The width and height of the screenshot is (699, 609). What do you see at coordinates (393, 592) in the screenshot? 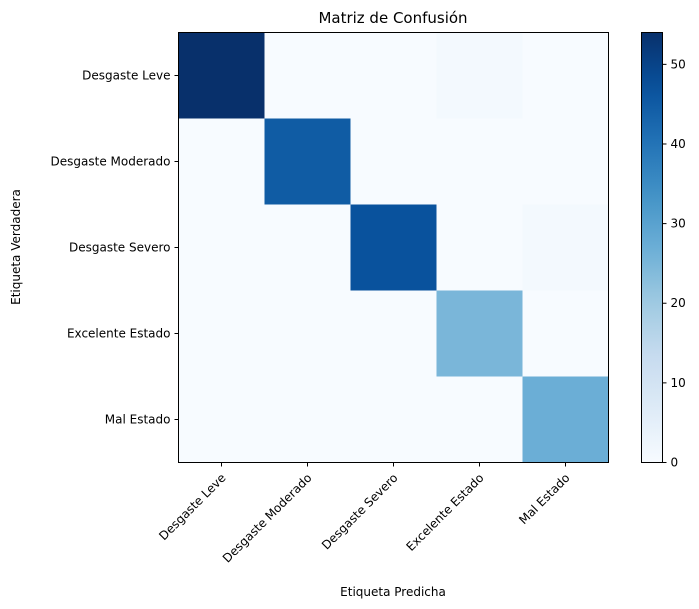
I see `x-axis-label: Etiqueta Predicha` at bounding box center [393, 592].